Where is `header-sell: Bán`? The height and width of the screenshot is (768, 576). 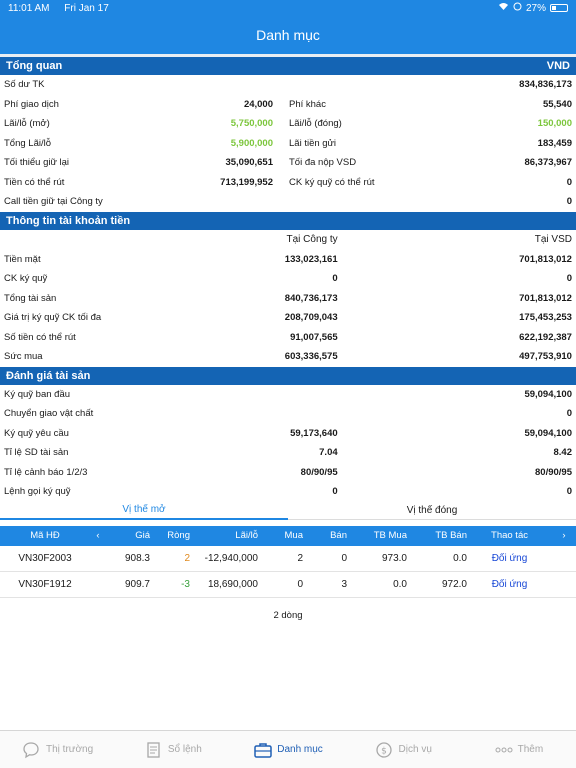
header-sell: Bán is located at coordinates (338, 535).